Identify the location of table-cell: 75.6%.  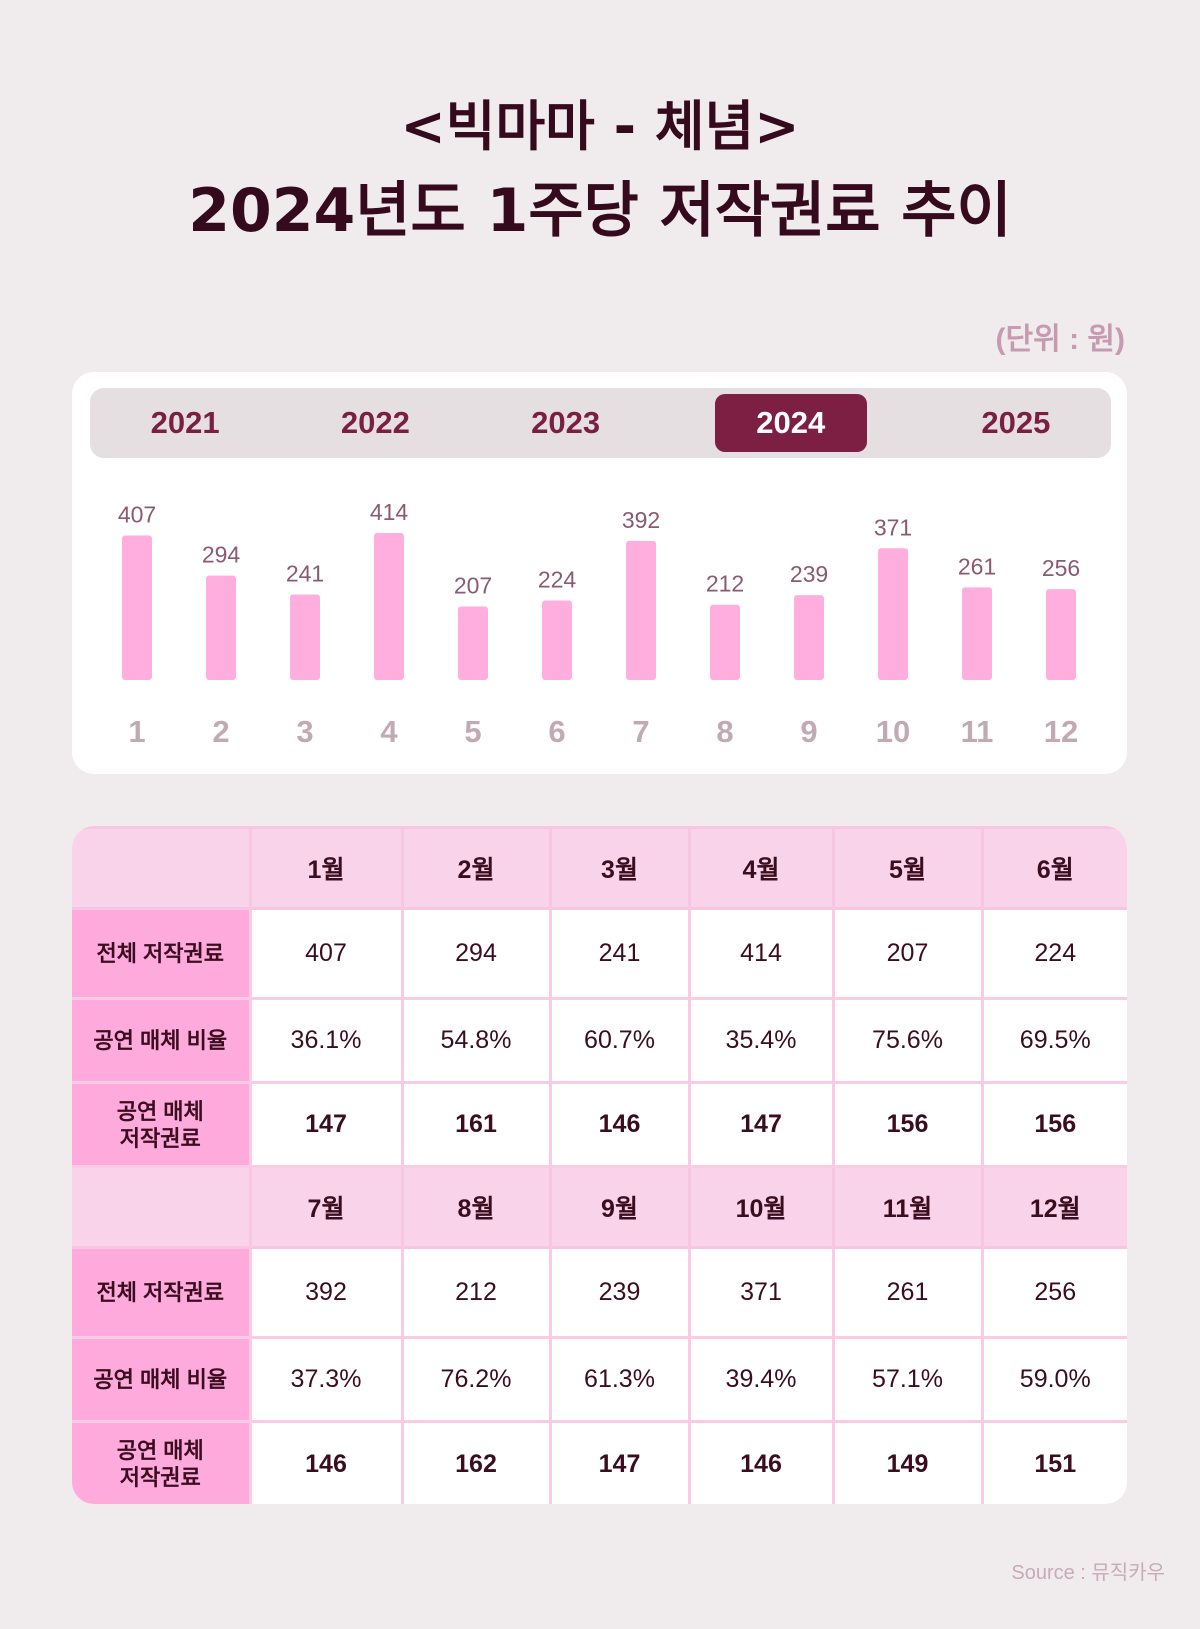
(907, 1040).